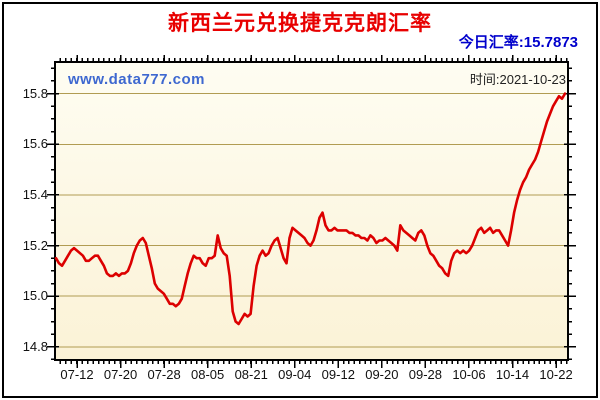 The image size is (600, 400). I want to click on y-tick-label: 15.6, so click(35, 144).